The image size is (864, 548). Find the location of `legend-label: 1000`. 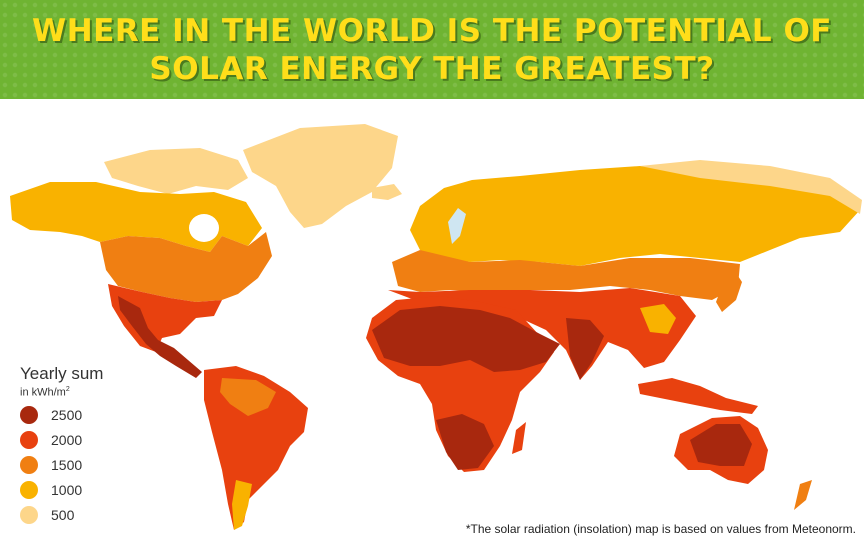

legend-label: 1000 is located at coordinates (67, 490).